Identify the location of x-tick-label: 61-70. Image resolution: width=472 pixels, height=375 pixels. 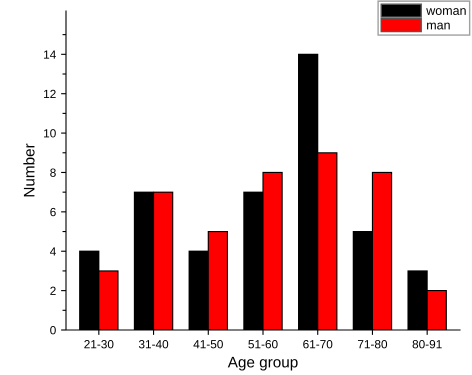
(317, 344).